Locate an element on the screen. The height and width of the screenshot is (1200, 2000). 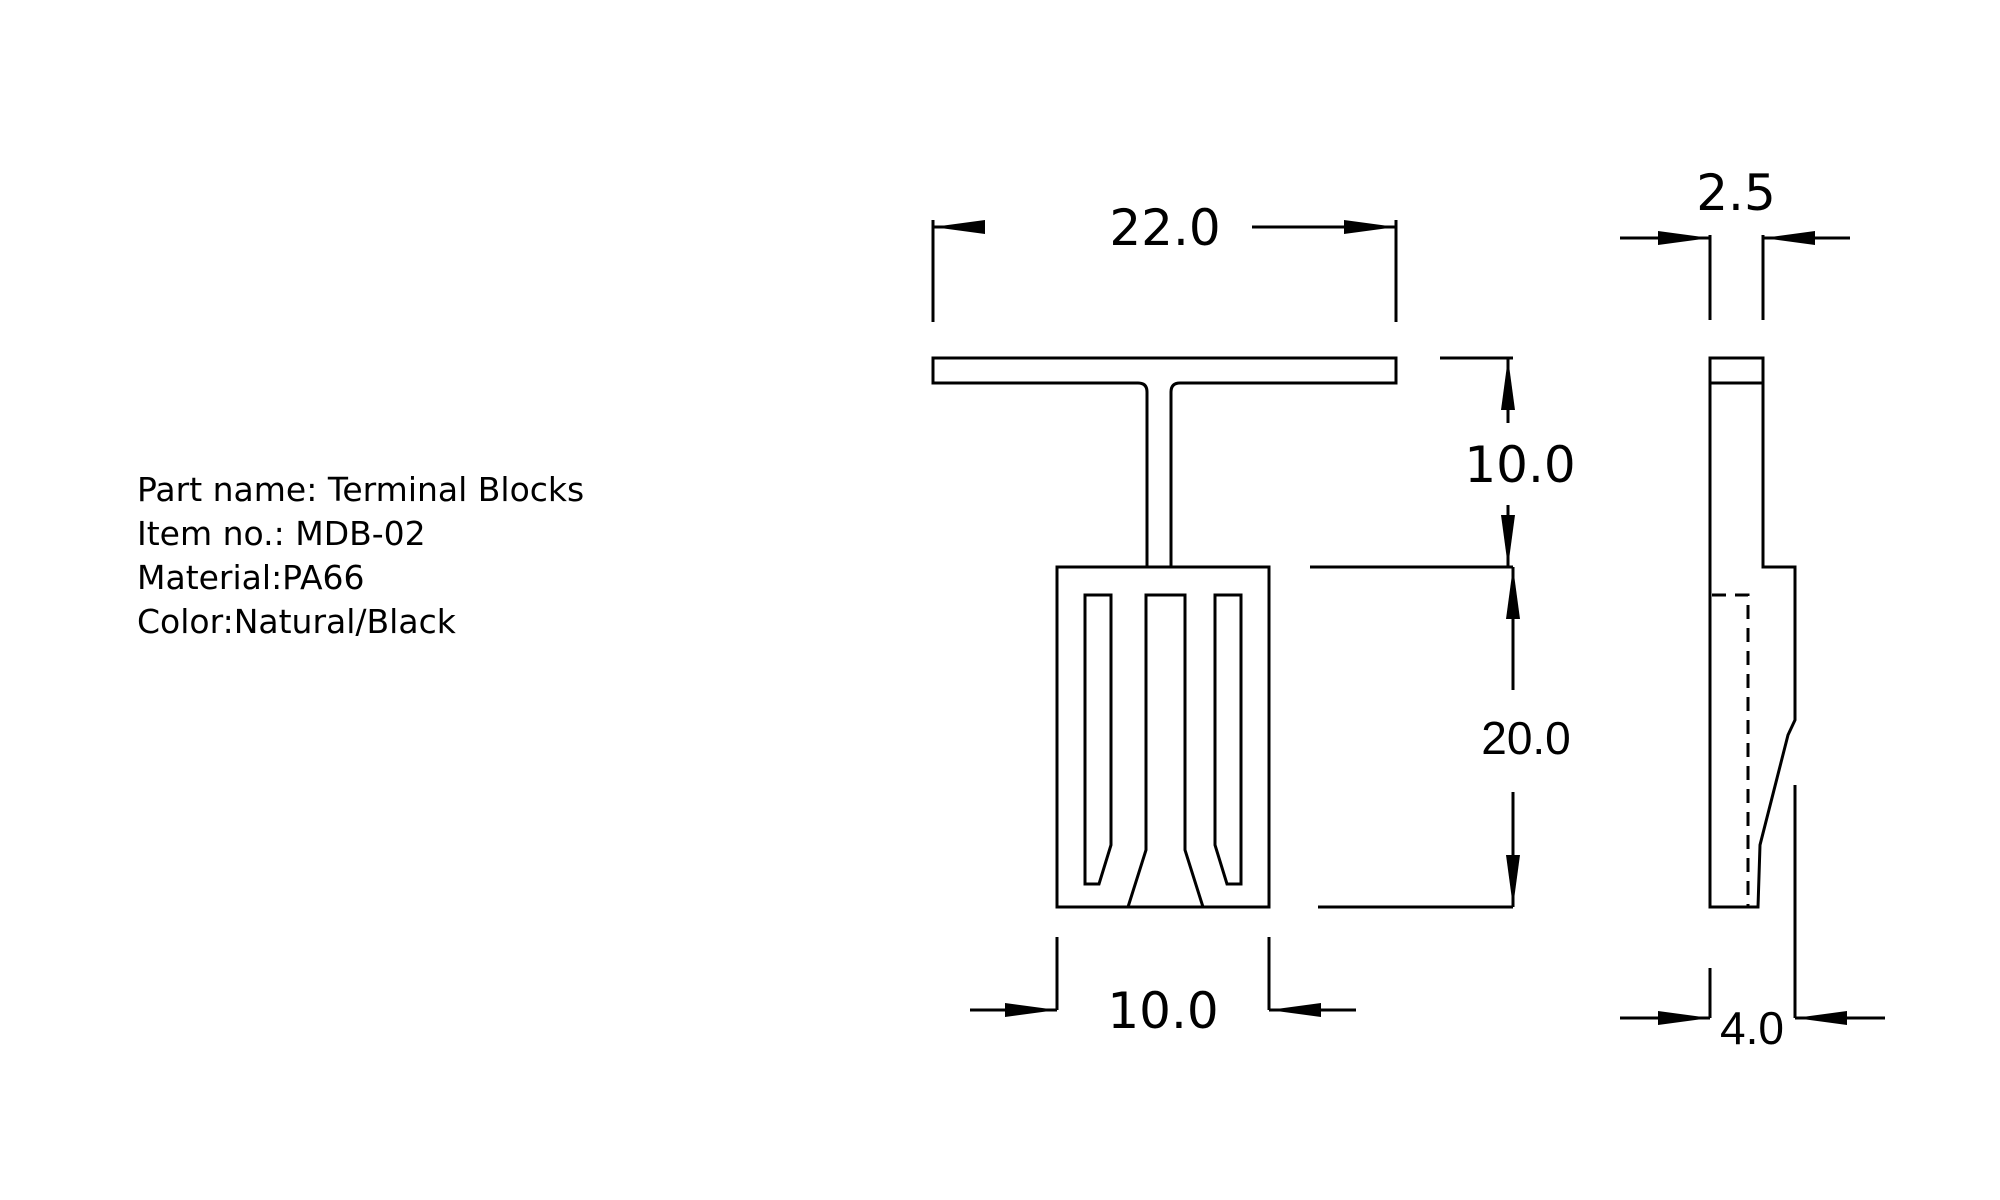
label-body-height: 20.0 is located at coordinates (1526, 738).